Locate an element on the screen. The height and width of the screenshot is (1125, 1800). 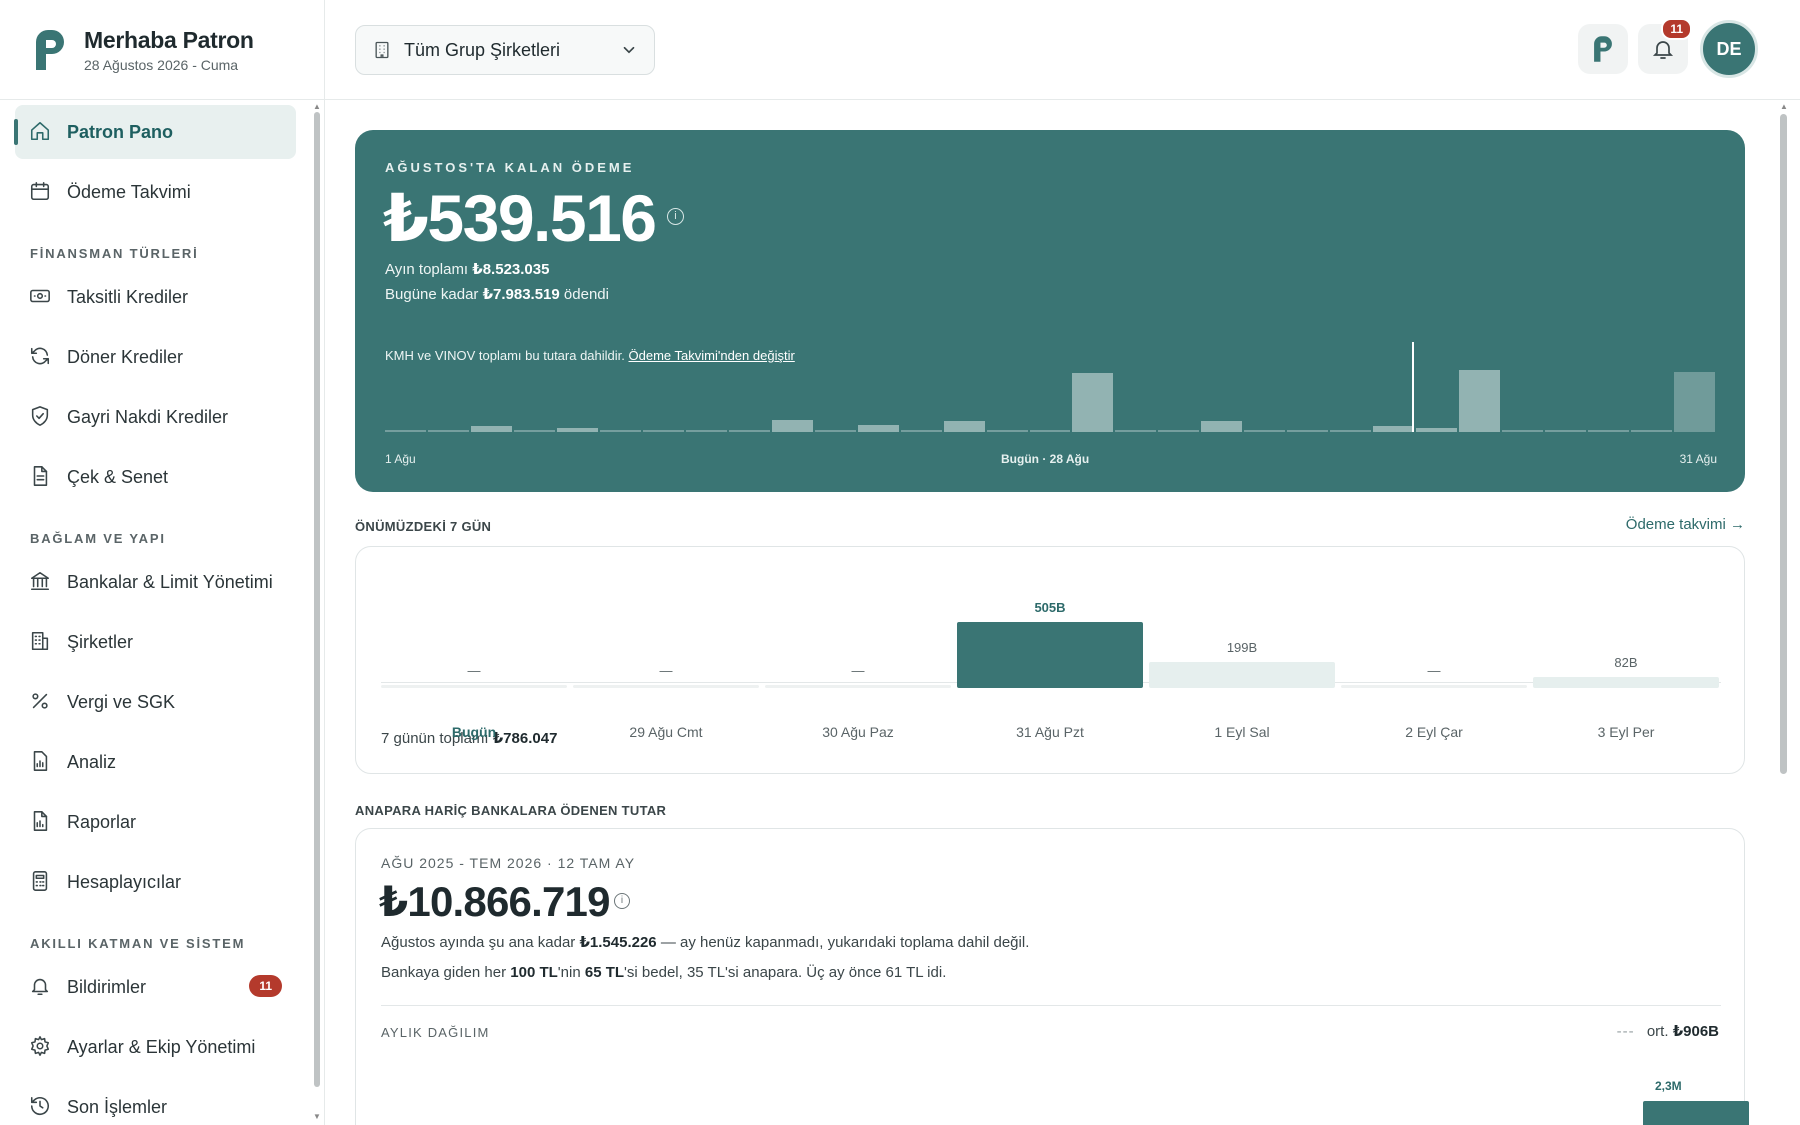
current-date: 28 Ağustos 2026 - Cuma is located at coordinates (161, 64).